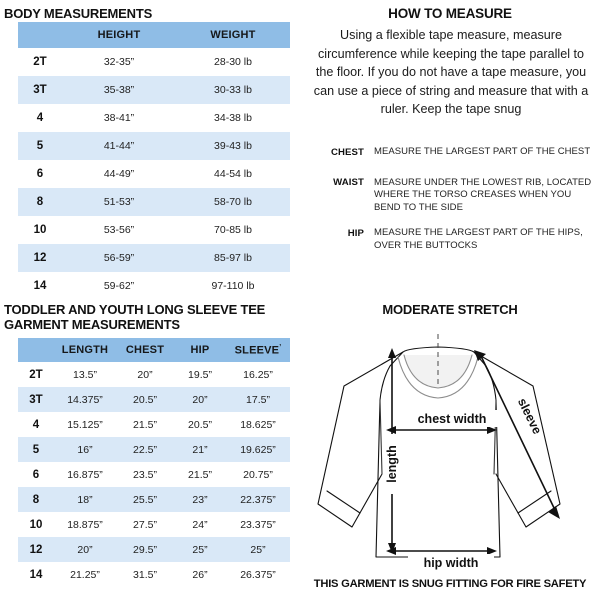  Describe the element at coordinates (200, 524) in the screenshot. I see `cell-hip: 24”` at that location.